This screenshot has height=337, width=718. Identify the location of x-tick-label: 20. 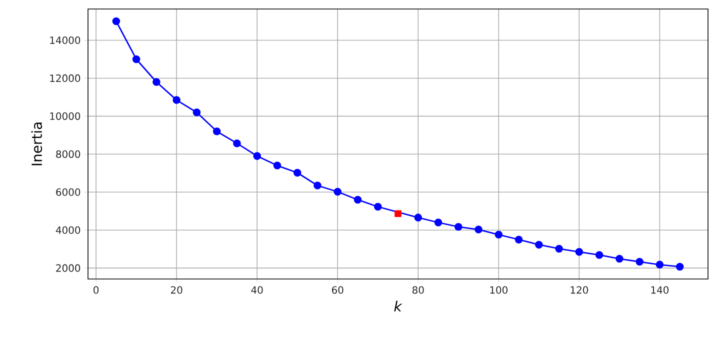
(176, 290).